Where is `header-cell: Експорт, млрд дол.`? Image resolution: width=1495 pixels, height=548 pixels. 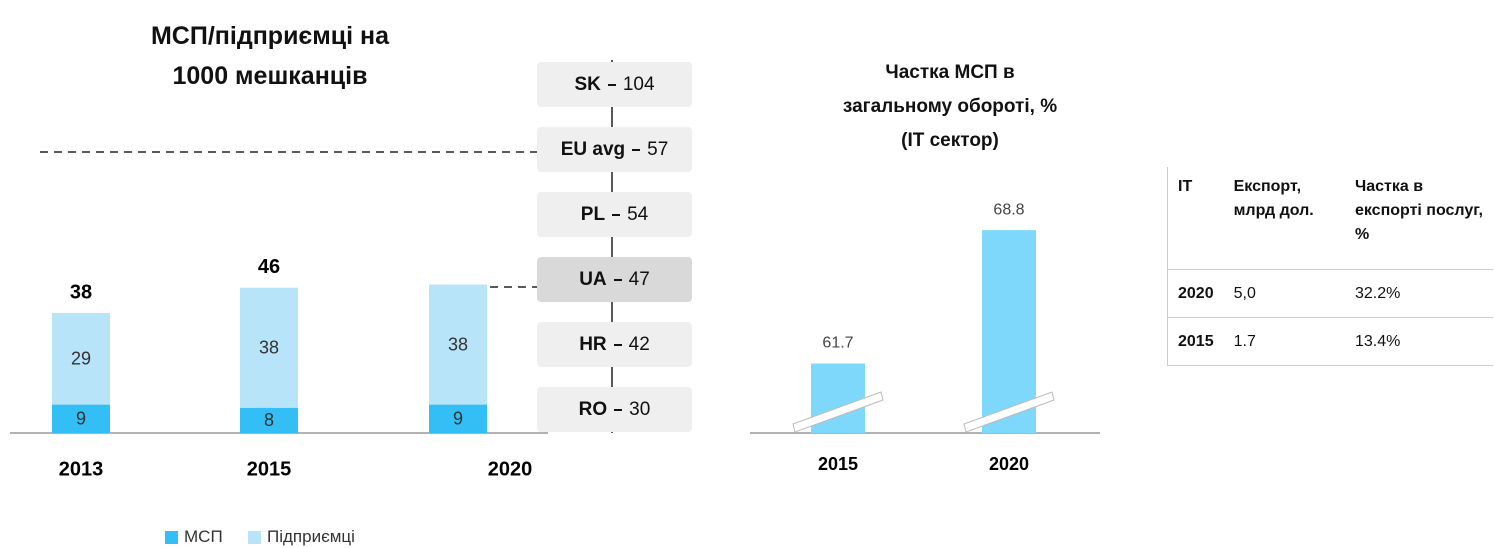 header-cell: Експорт, млрд дол. is located at coordinates (1284, 218).